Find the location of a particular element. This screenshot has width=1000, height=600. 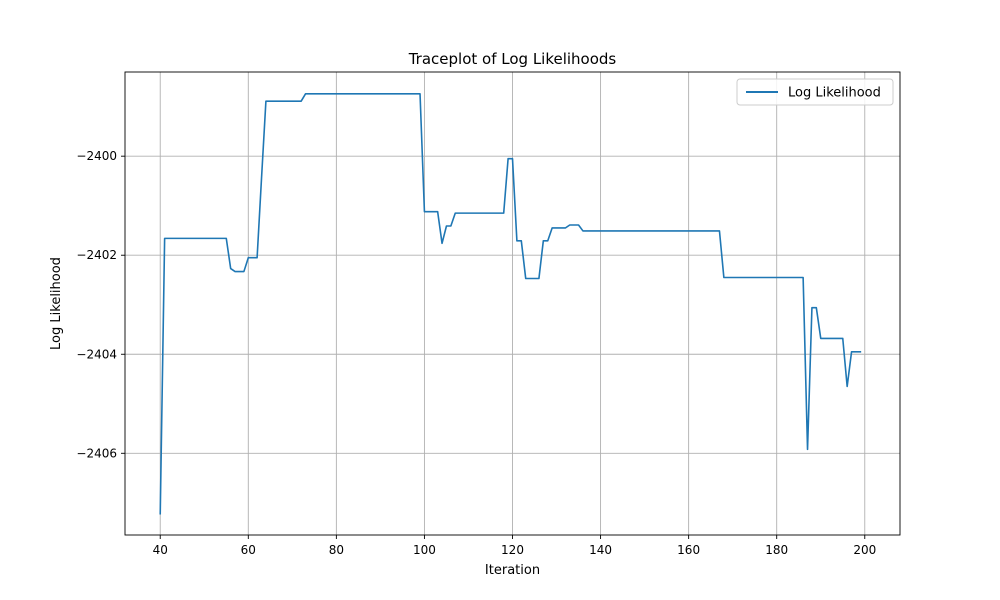

y-tick-label: −2402 is located at coordinates (96, 255).